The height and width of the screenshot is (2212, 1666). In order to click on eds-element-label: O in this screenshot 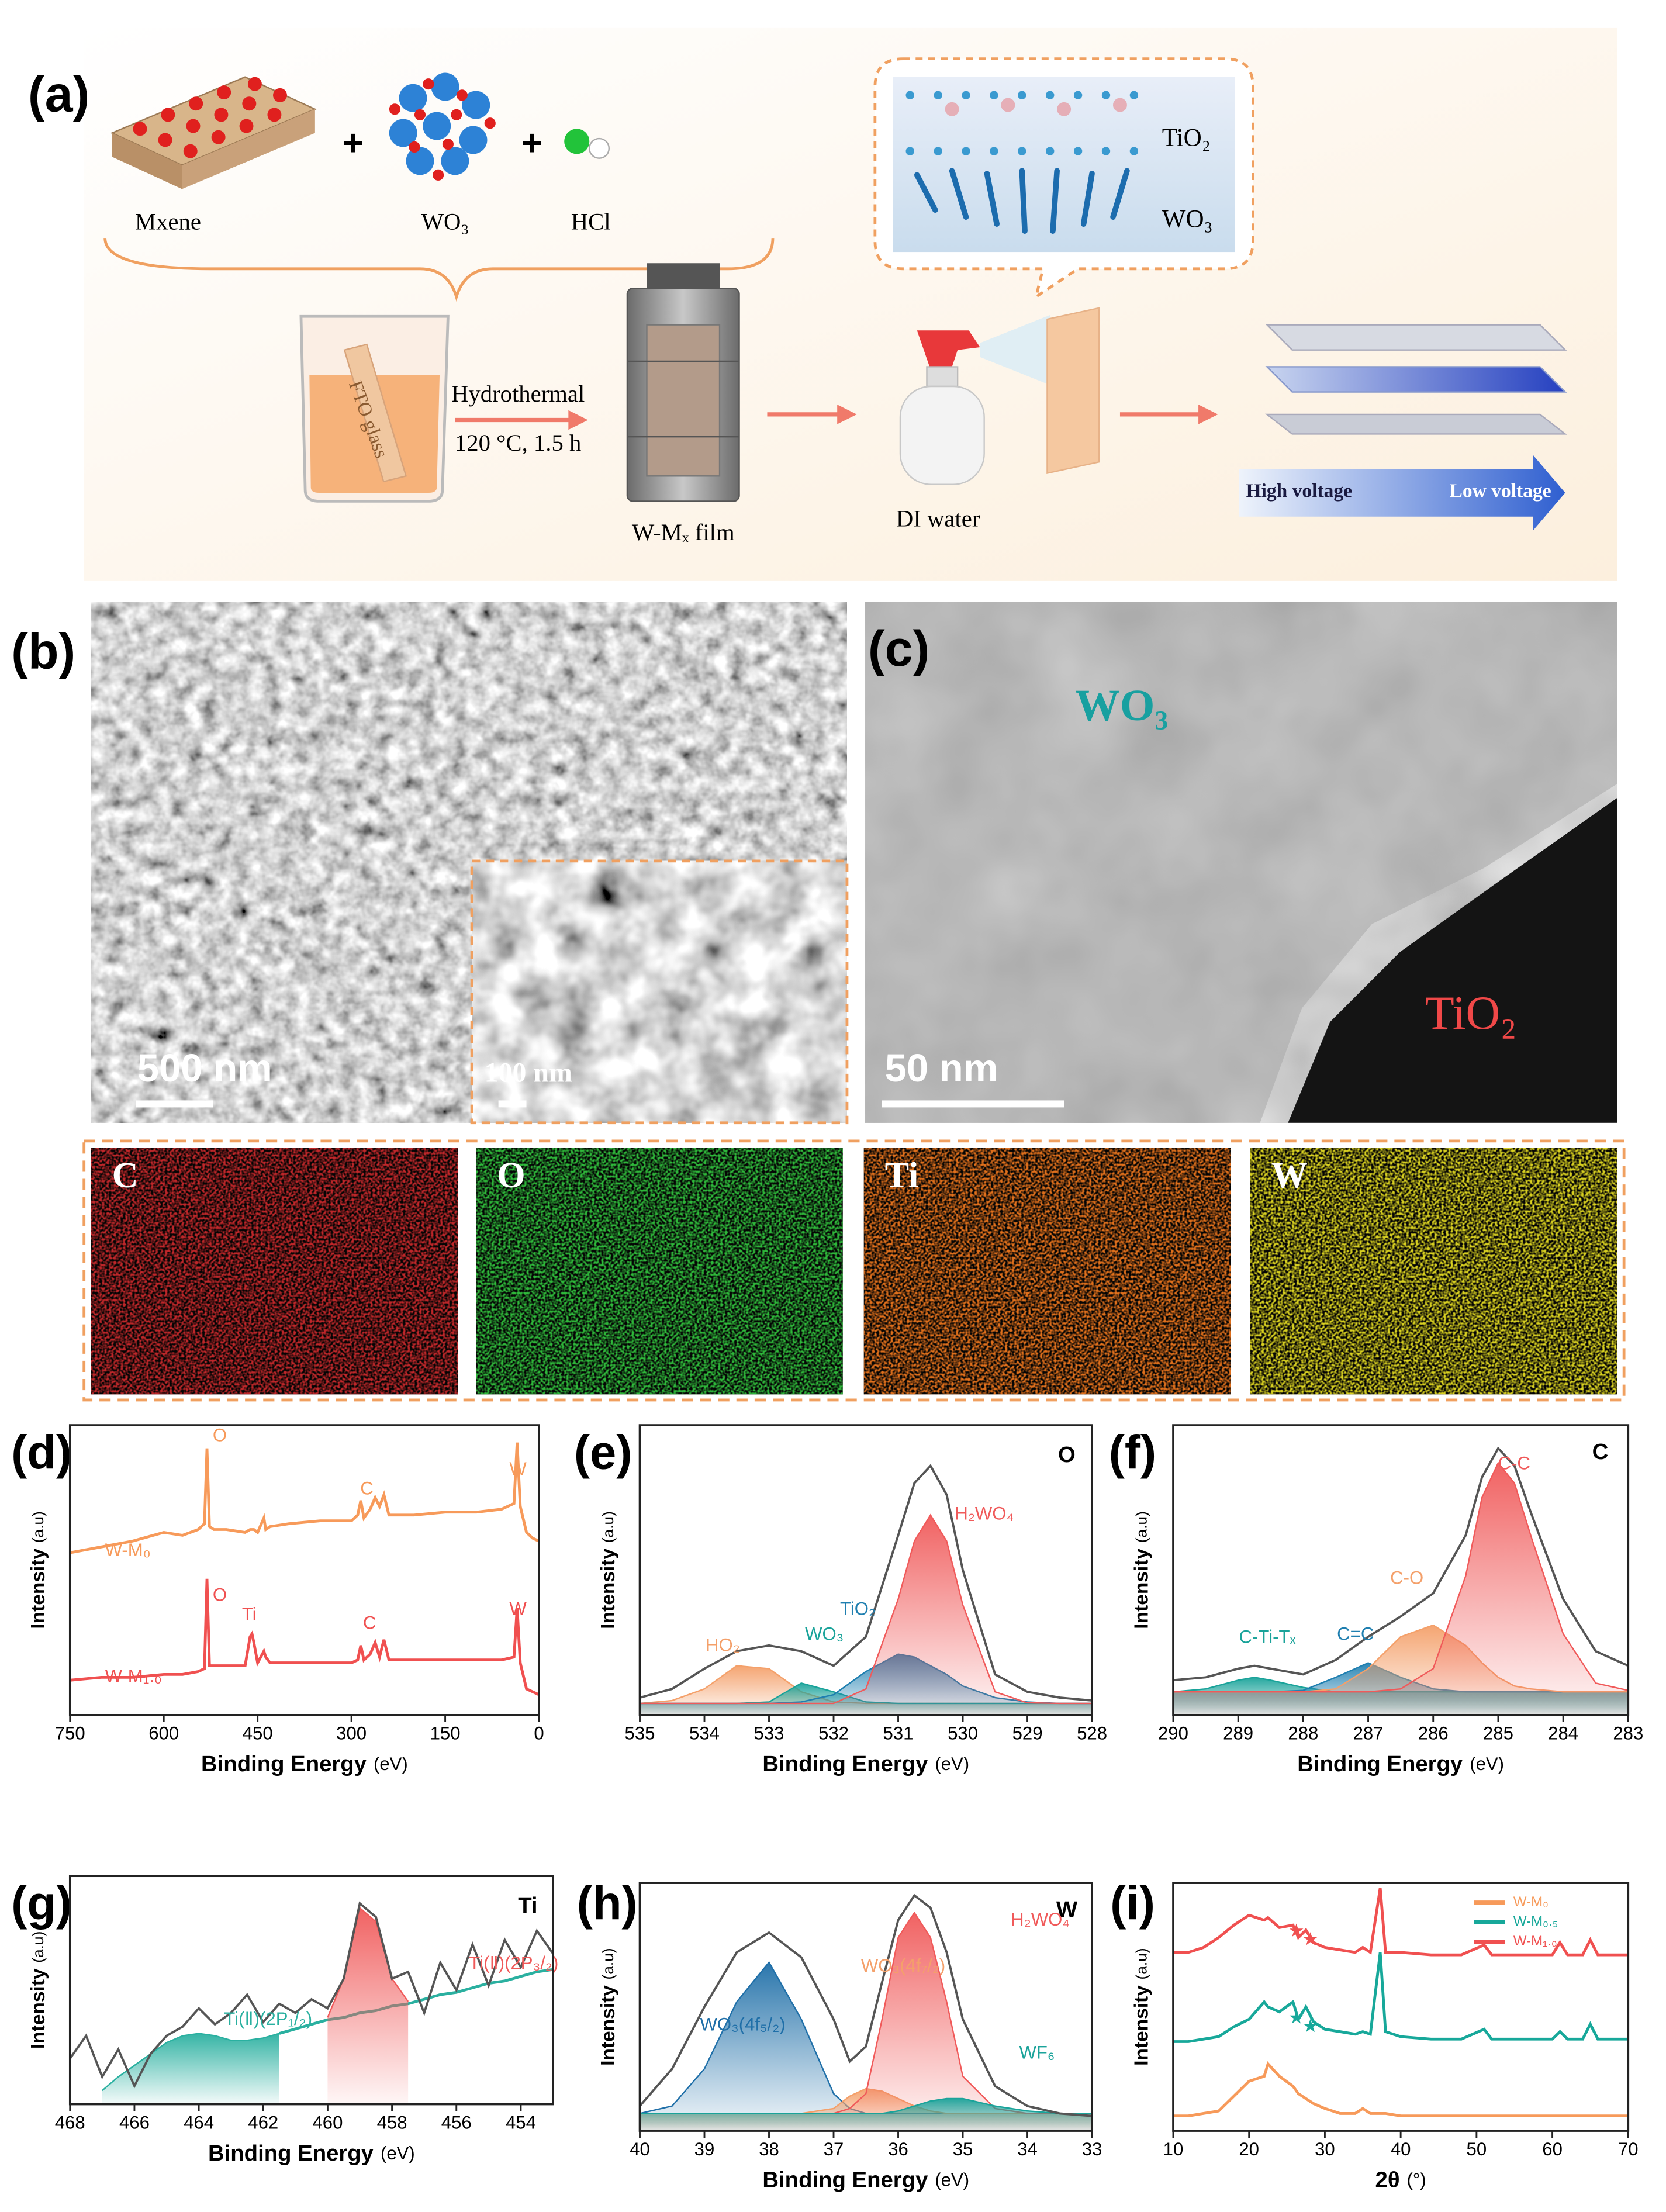, I will do `click(511, 1175)`.